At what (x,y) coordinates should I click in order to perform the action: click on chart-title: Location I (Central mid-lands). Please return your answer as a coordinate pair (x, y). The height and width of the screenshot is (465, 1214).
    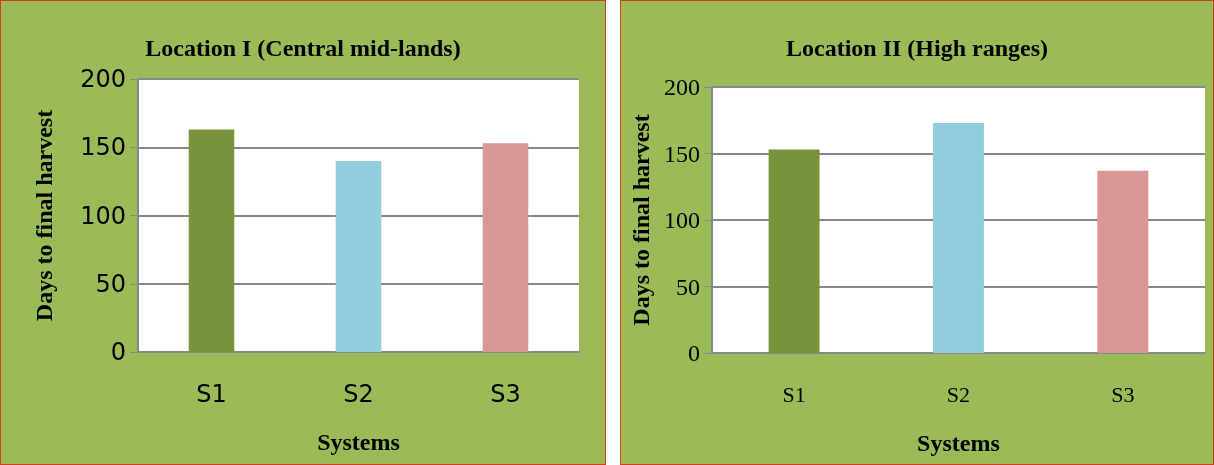
    Looking at the image, I should click on (303, 48).